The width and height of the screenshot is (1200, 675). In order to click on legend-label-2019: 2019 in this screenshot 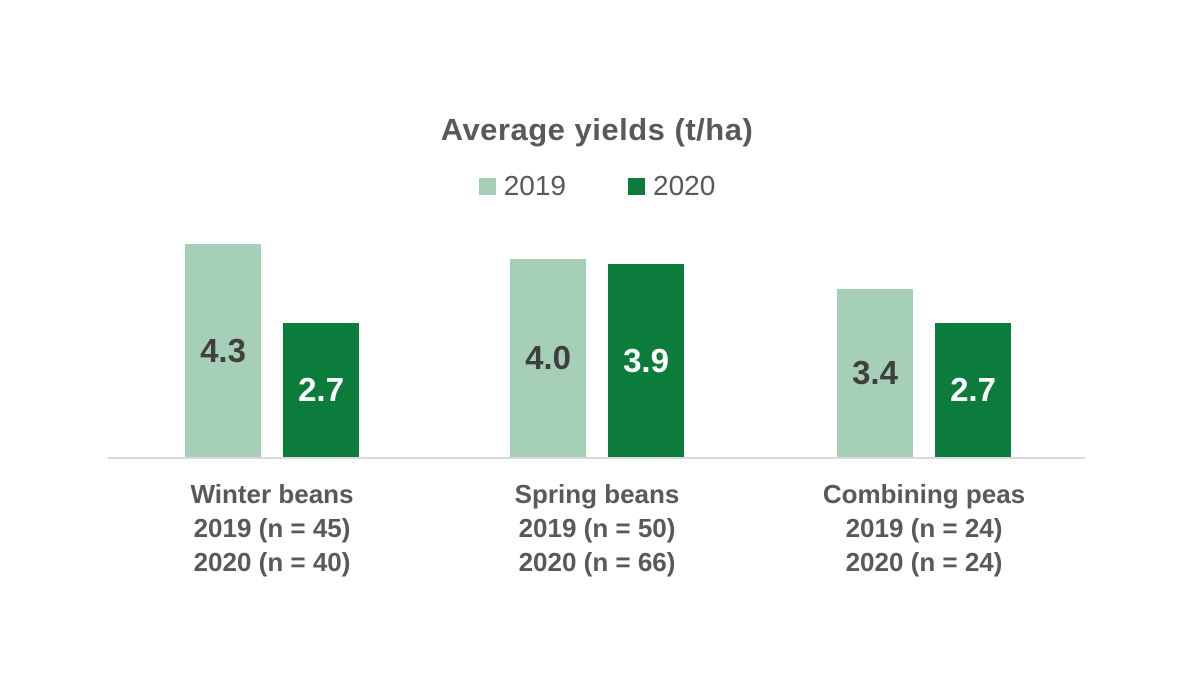, I will do `click(534, 185)`.